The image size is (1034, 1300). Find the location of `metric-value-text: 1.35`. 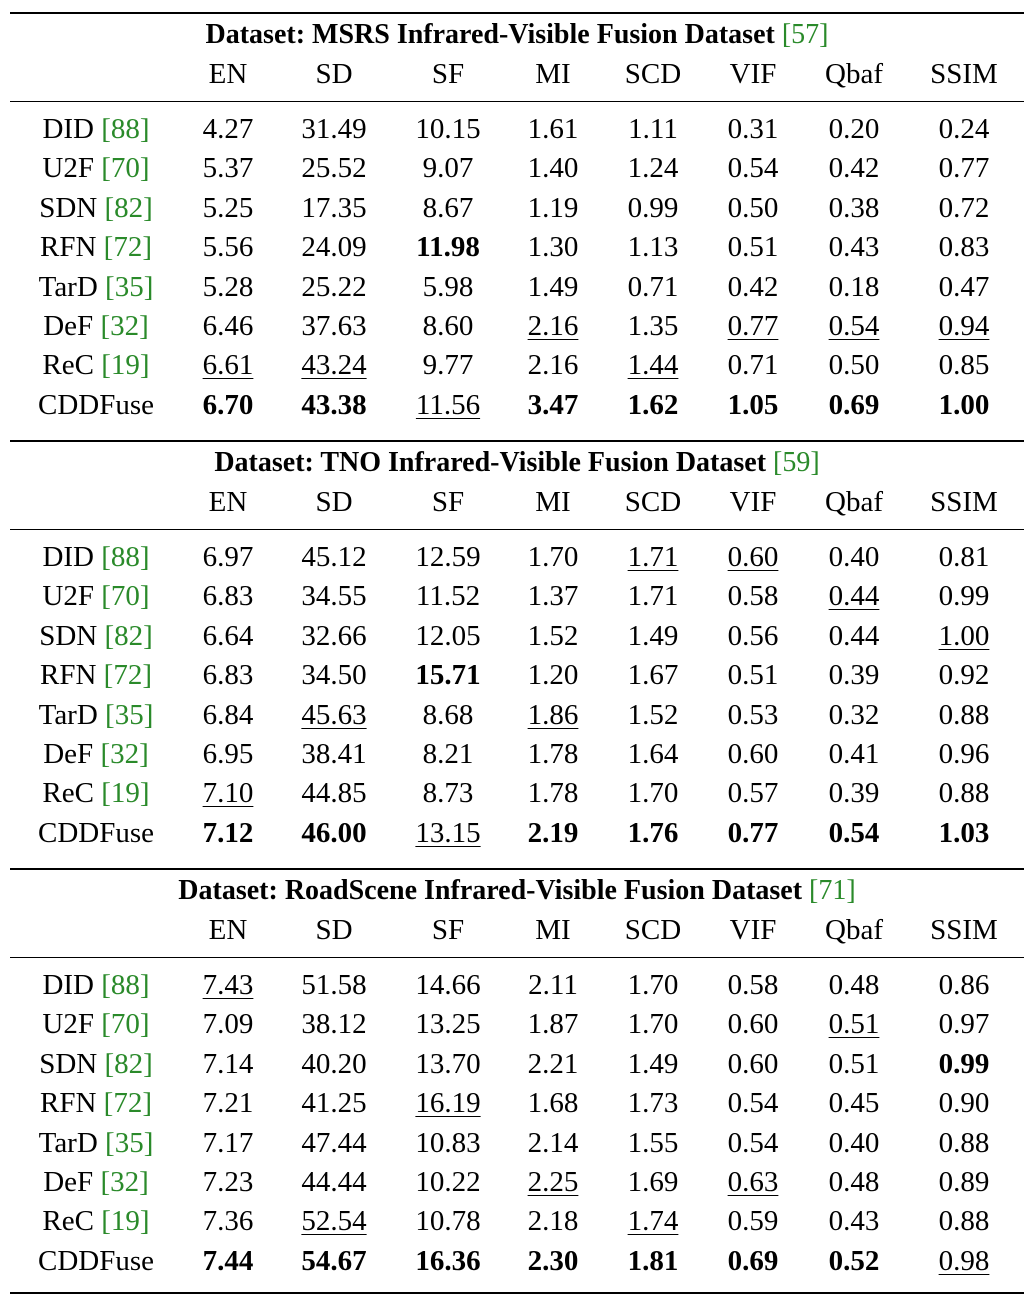

metric-value-text: 1.35 is located at coordinates (653, 326).